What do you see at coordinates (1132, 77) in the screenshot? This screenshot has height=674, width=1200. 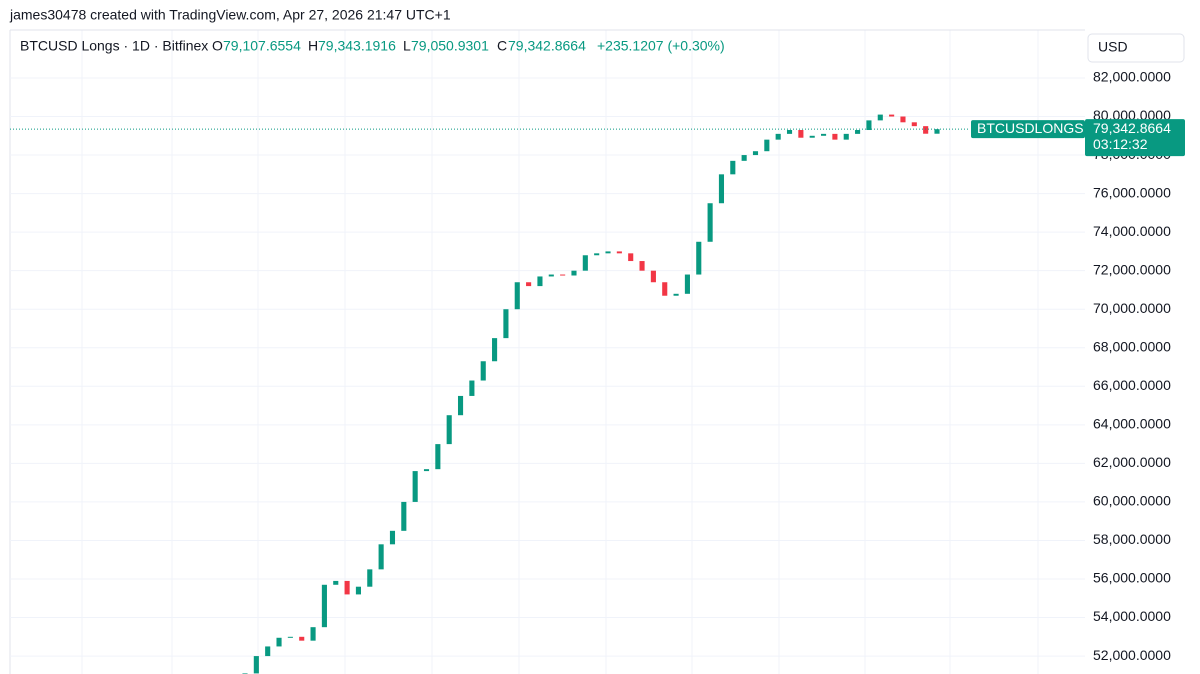 I see `y-tick-label: 82,000.0000` at bounding box center [1132, 77].